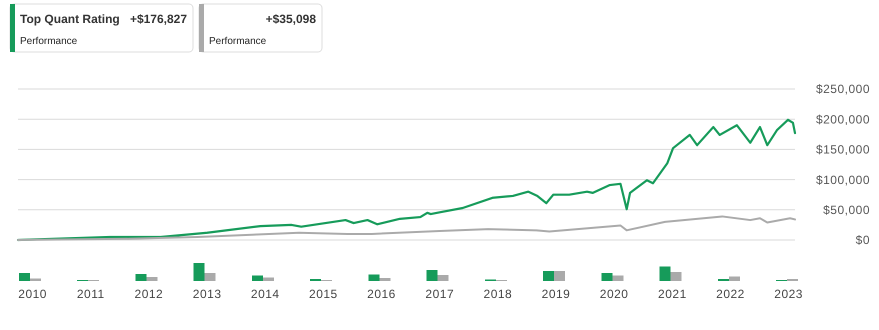  I want to click on x-tick-label: 2016, so click(381, 294).